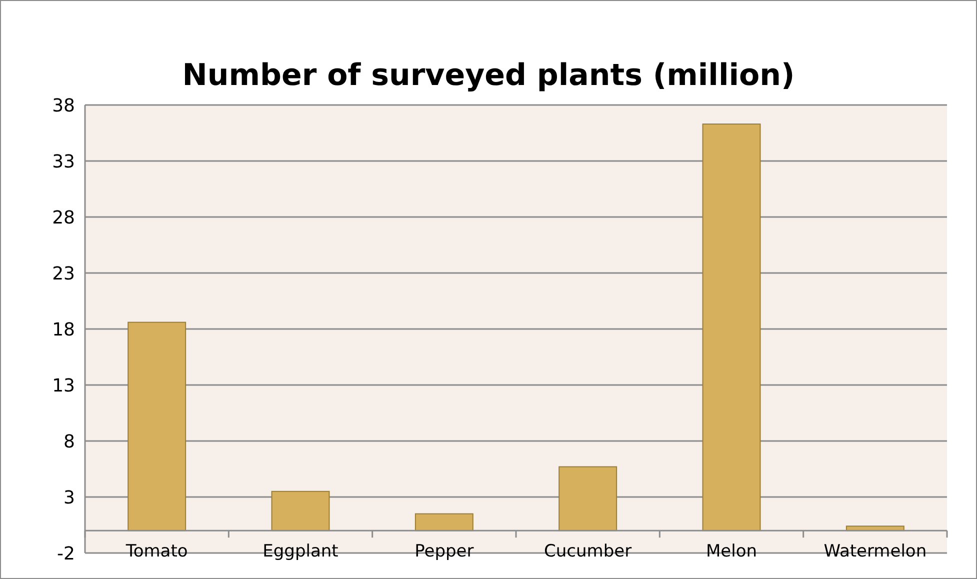 Image resolution: width=977 pixels, height=579 pixels. What do you see at coordinates (588, 552) in the screenshot?
I see `x-tick-label: Cucumber` at bounding box center [588, 552].